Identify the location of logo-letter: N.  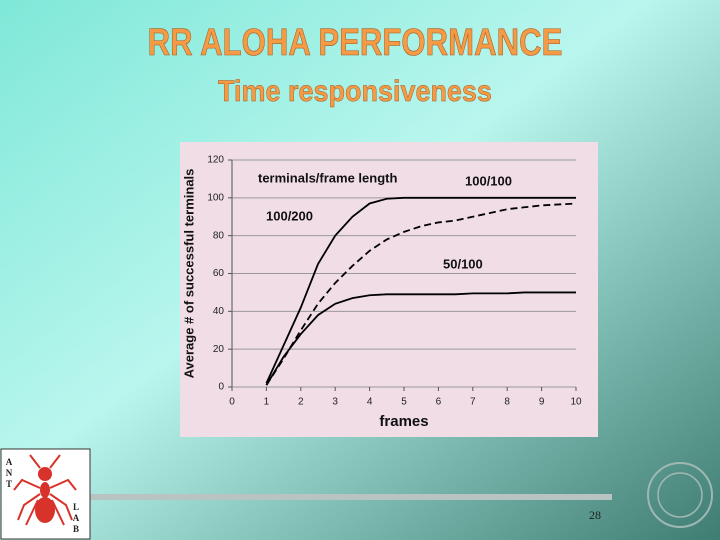
(9, 473).